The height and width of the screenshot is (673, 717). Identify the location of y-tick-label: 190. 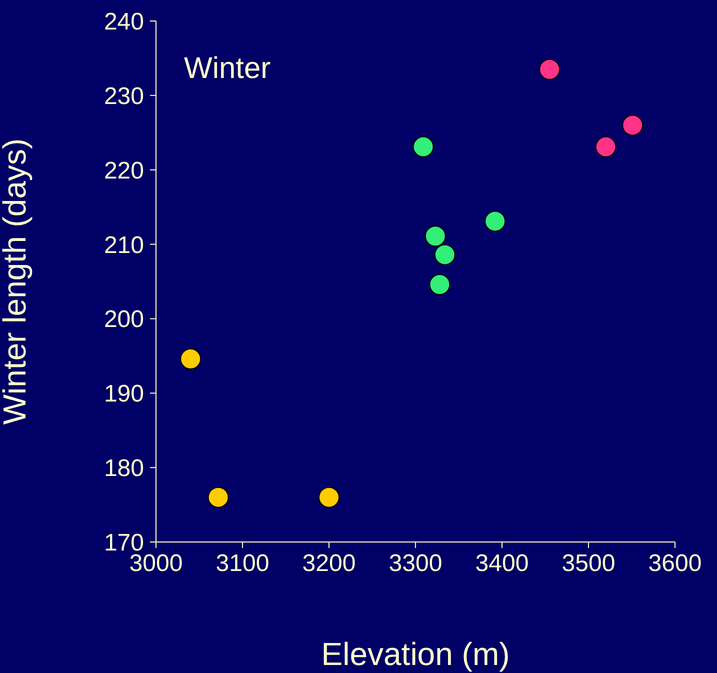
(124, 394).